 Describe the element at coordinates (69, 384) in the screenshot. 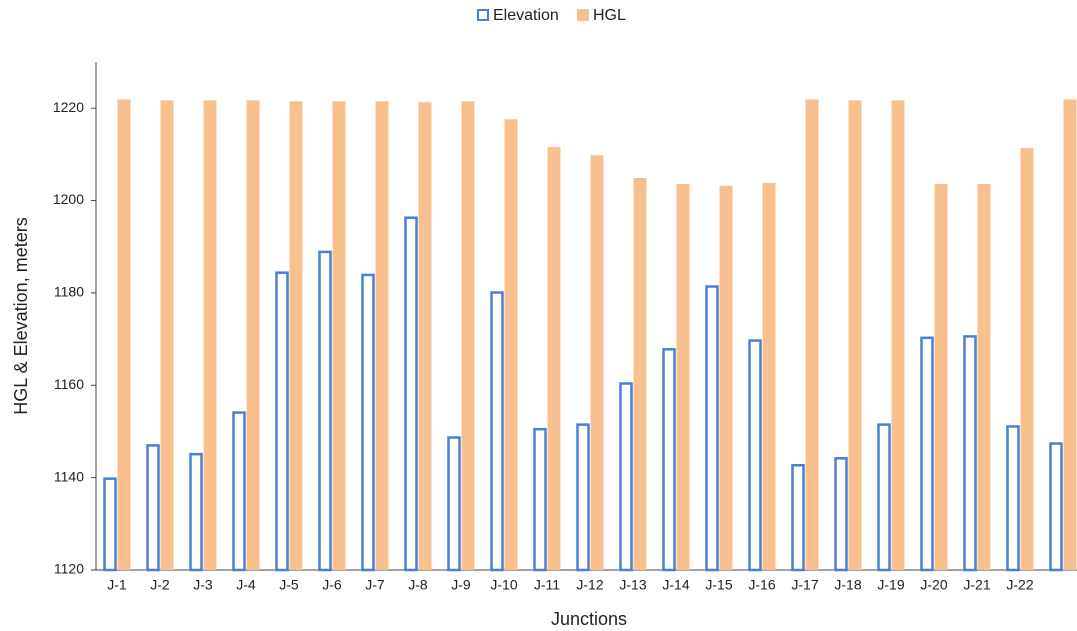

I see `y-tick-label: 1160` at that location.